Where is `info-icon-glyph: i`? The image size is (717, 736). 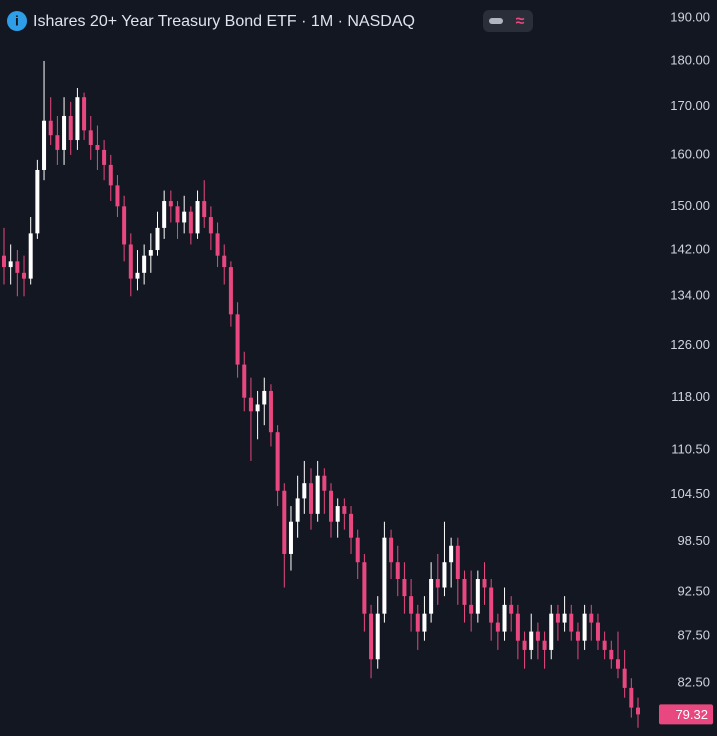
info-icon-glyph: i is located at coordinates (17, 21).